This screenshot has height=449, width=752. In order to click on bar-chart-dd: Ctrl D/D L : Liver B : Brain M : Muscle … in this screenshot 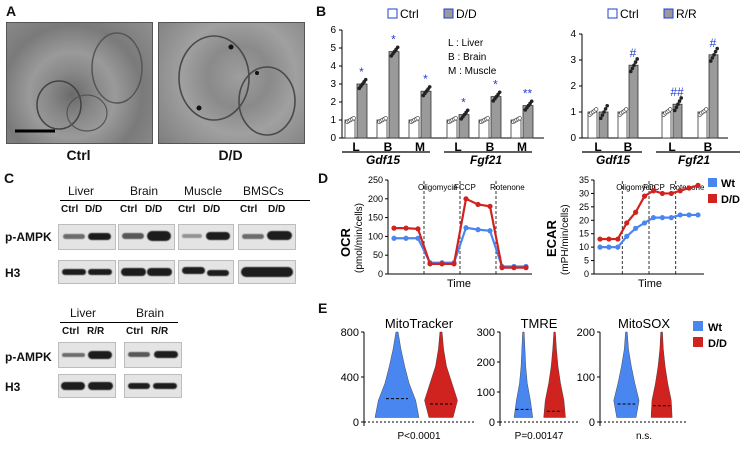, I will do `click(437, 87)`.